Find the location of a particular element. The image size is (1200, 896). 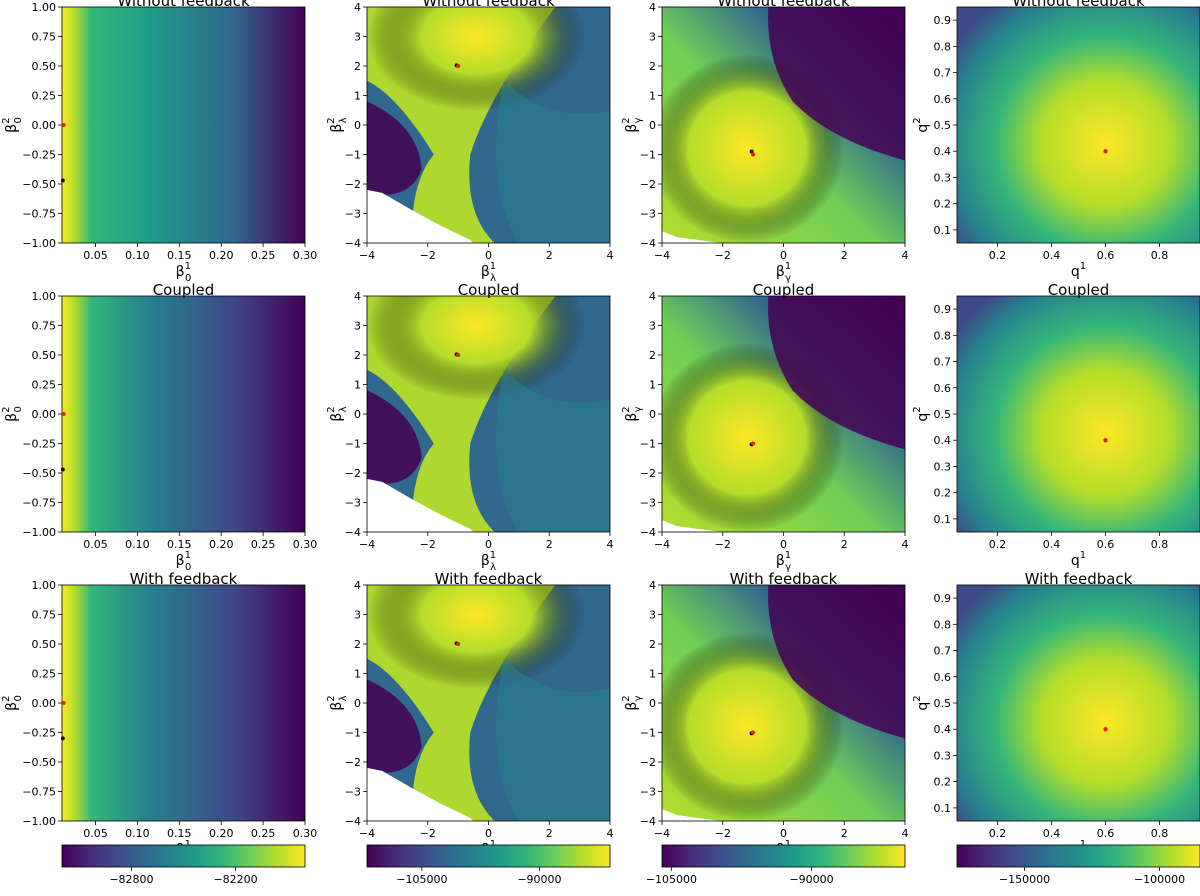

y-tick-label: −0.50 is located at coordinates (39, 762).